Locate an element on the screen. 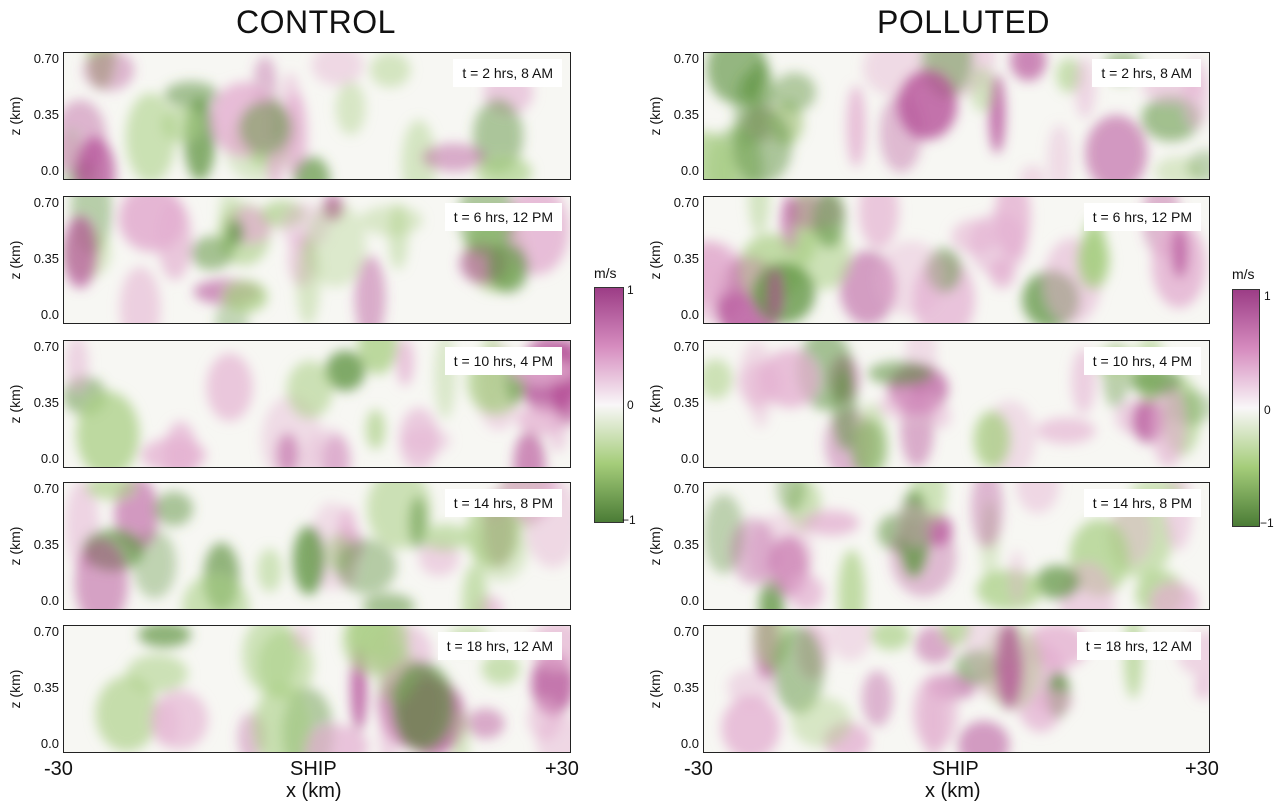 This screenshot has width=1282, height=803. control-ytick-5-2: 0.35 is located at coordinates (46, 687).